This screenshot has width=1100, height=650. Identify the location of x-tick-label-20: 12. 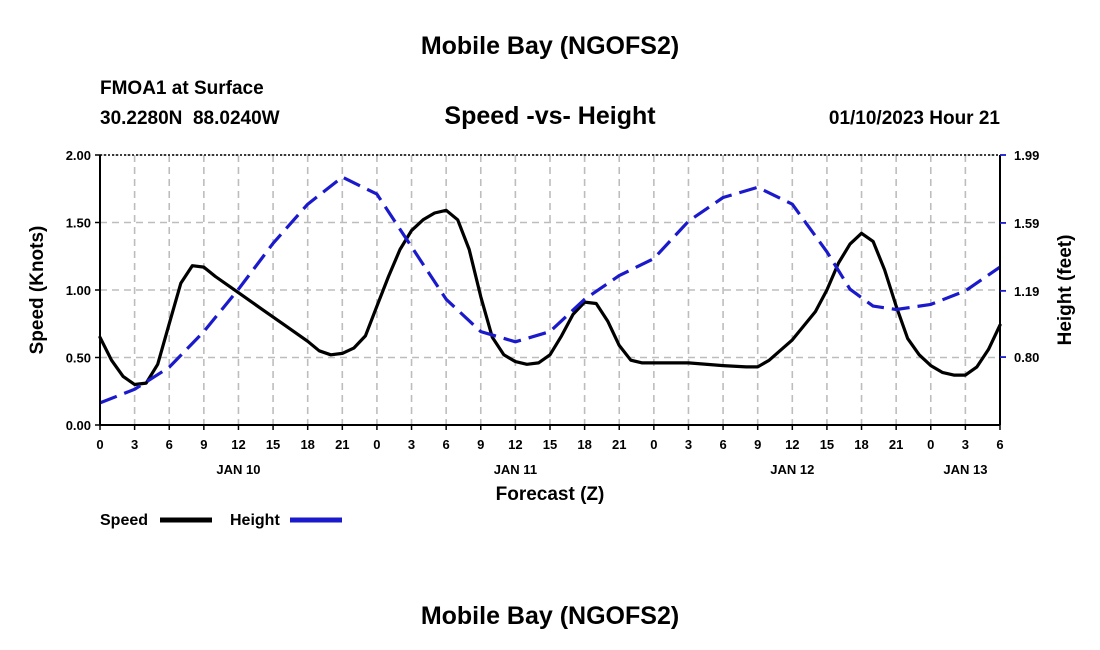
(792, 444).